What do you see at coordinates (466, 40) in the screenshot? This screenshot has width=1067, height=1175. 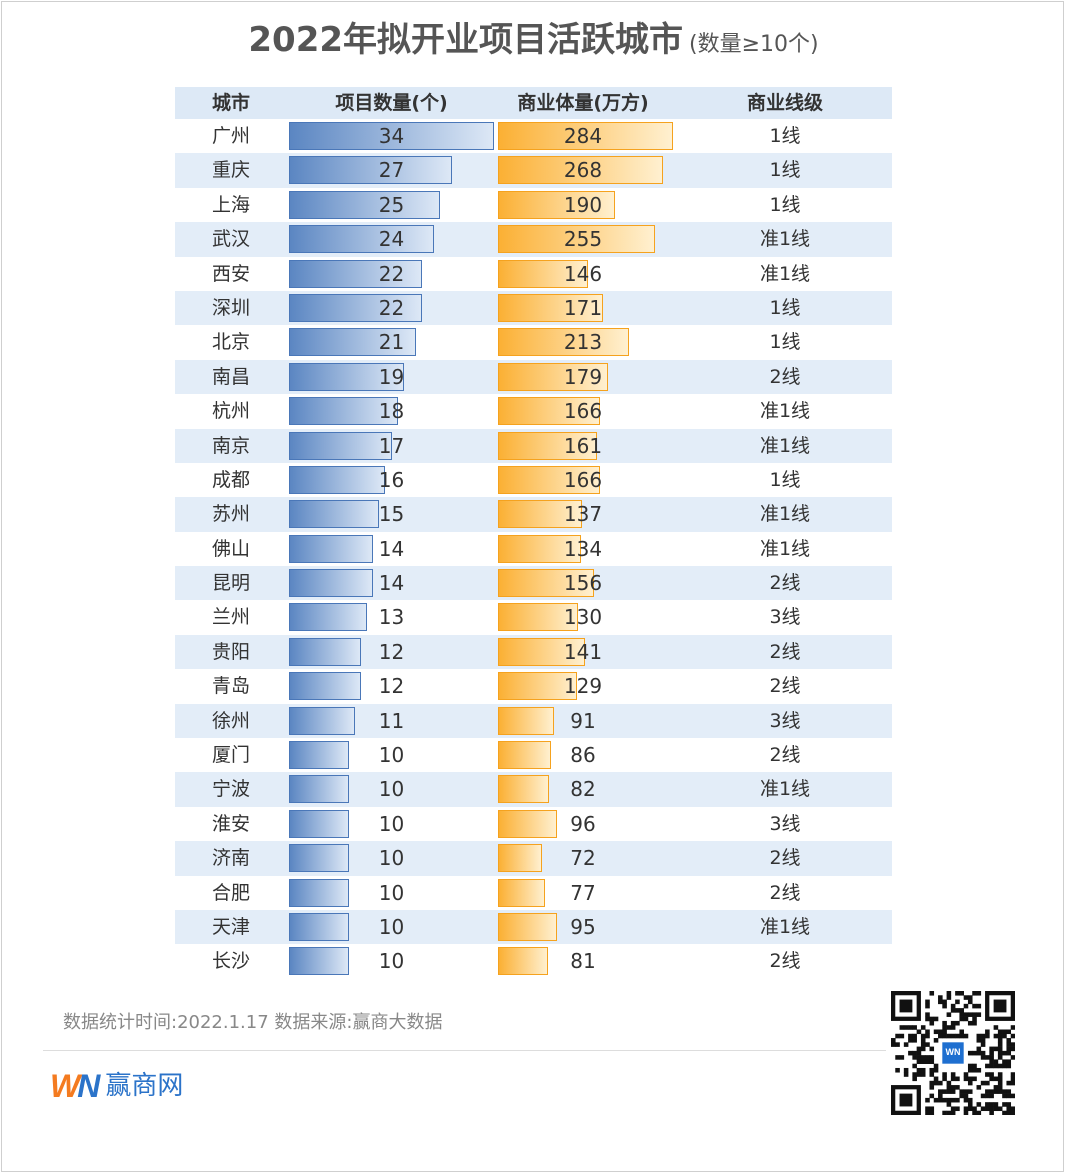 I see `title-main: 2022年拟开业项目活跃城市` at bounding box center [466, 40].